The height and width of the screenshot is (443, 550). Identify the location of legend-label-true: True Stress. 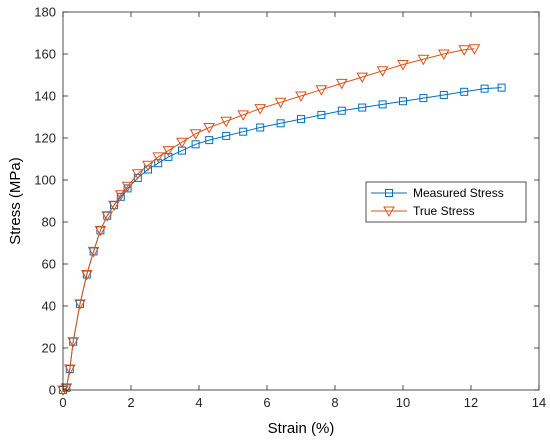
(444, 211).